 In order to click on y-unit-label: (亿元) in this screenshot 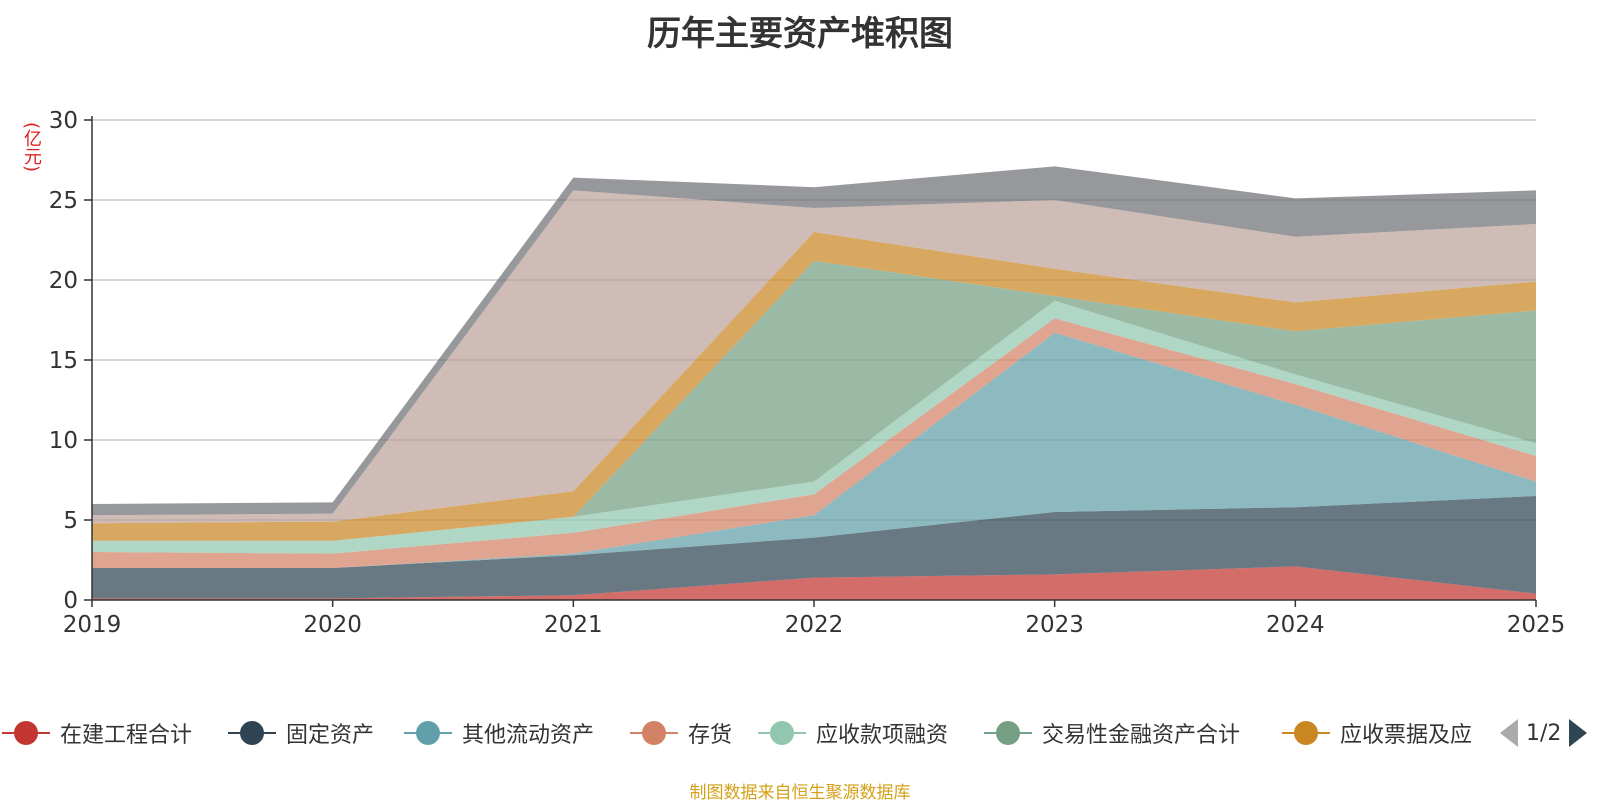, I will do `click(31, 147)`.